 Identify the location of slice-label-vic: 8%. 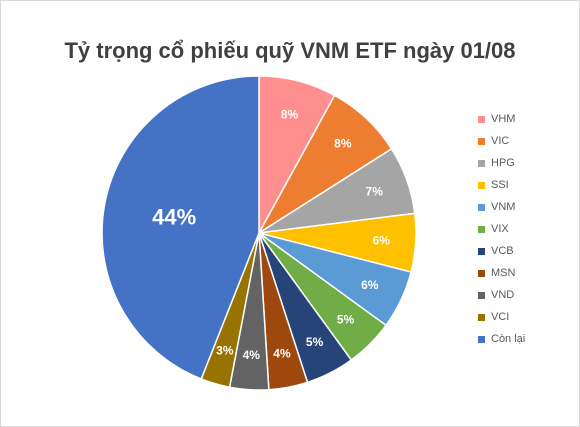
(343, 144).